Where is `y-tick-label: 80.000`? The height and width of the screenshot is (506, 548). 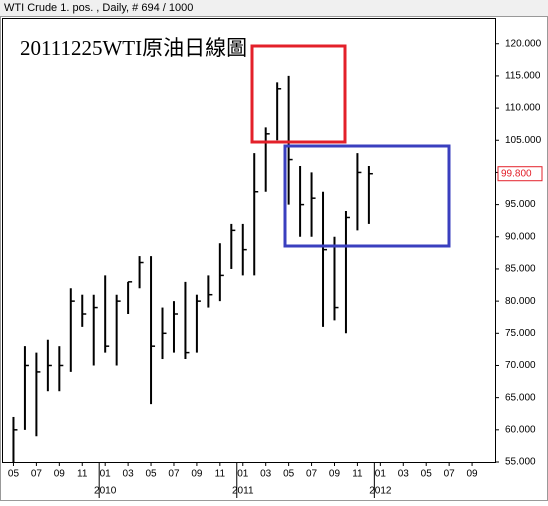
y-tick-label: 80.000 is located at coordinates (520, 301).